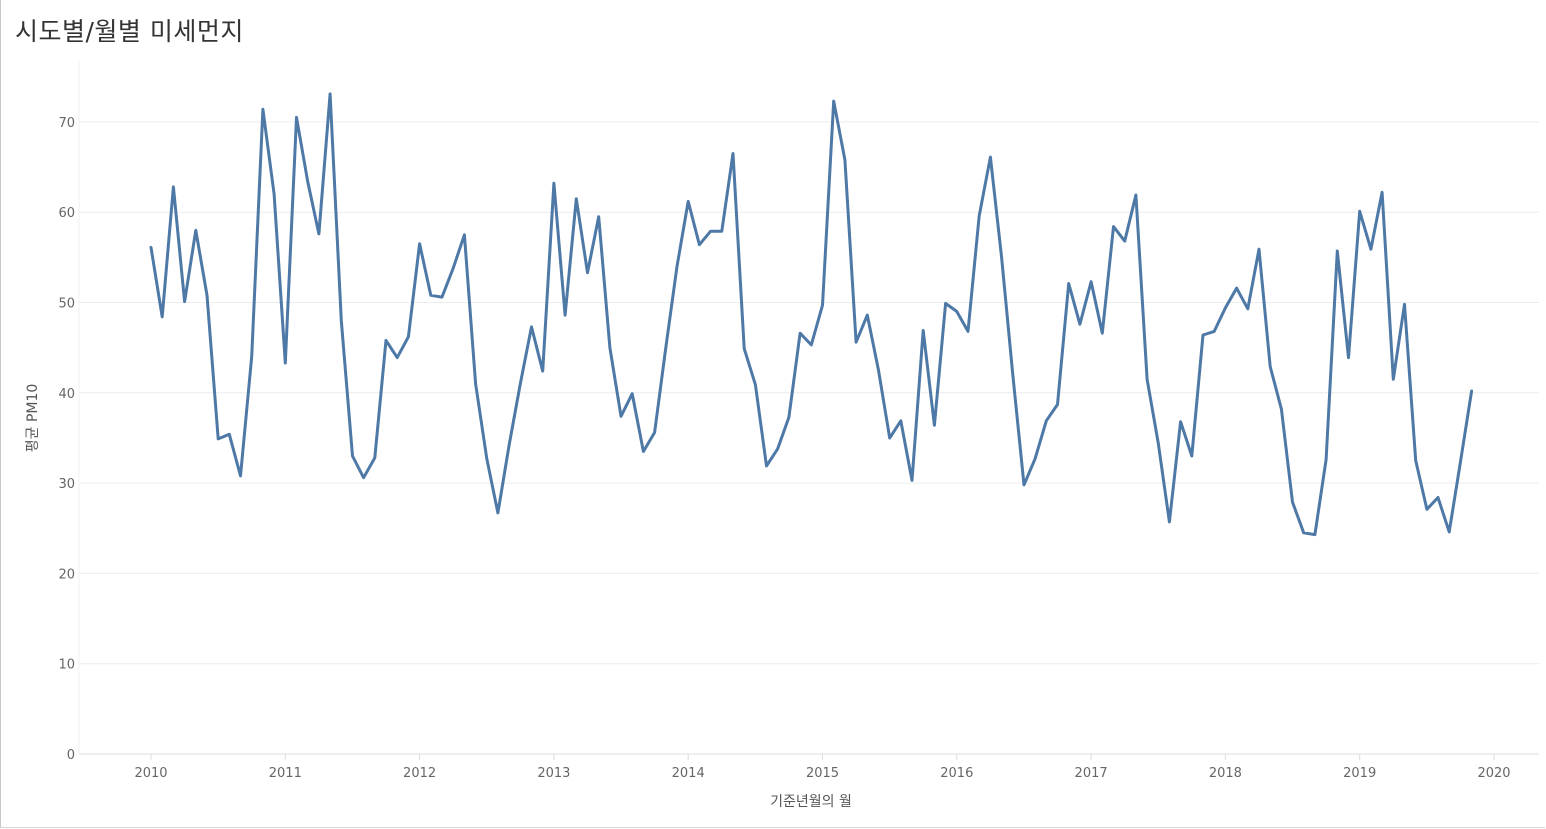 The height and width of the screenshot is (829, 1546). Describe the element at coordinates (66, 123) in the screenshot. I see `y-tick-label: 70` at that location.